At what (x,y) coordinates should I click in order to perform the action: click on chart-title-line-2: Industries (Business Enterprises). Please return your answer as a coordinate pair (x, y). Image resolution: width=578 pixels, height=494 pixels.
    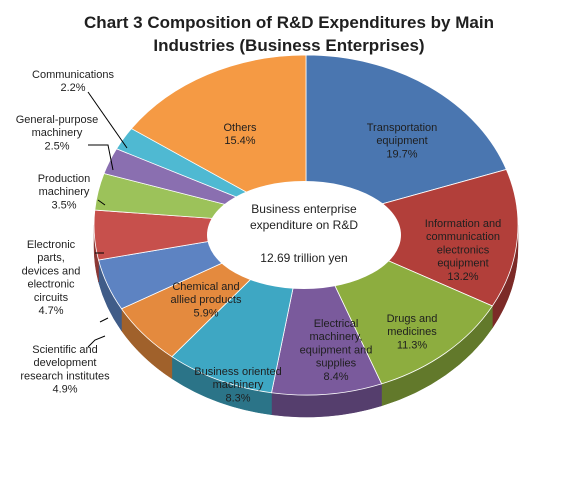
    Looking at the image, I should click on (288, 45).